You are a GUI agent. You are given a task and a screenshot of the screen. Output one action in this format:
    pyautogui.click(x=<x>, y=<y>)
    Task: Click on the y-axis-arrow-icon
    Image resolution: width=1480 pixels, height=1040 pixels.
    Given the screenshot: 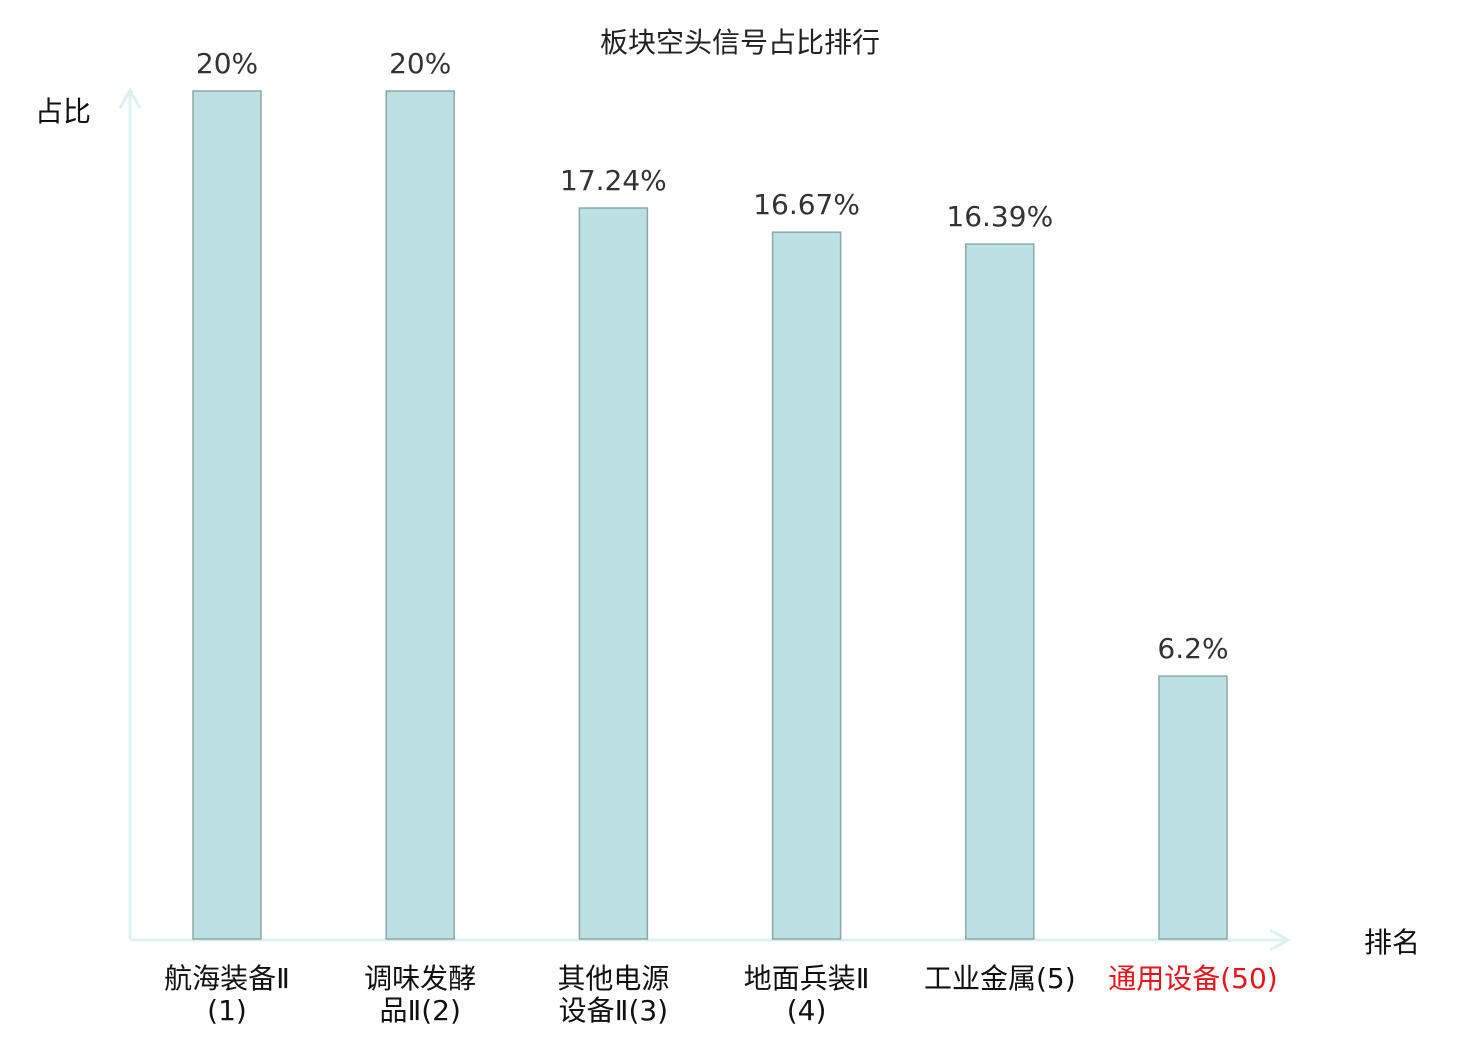 What is the action you would take?
    pyautogui.click(x=130, y=97)
    